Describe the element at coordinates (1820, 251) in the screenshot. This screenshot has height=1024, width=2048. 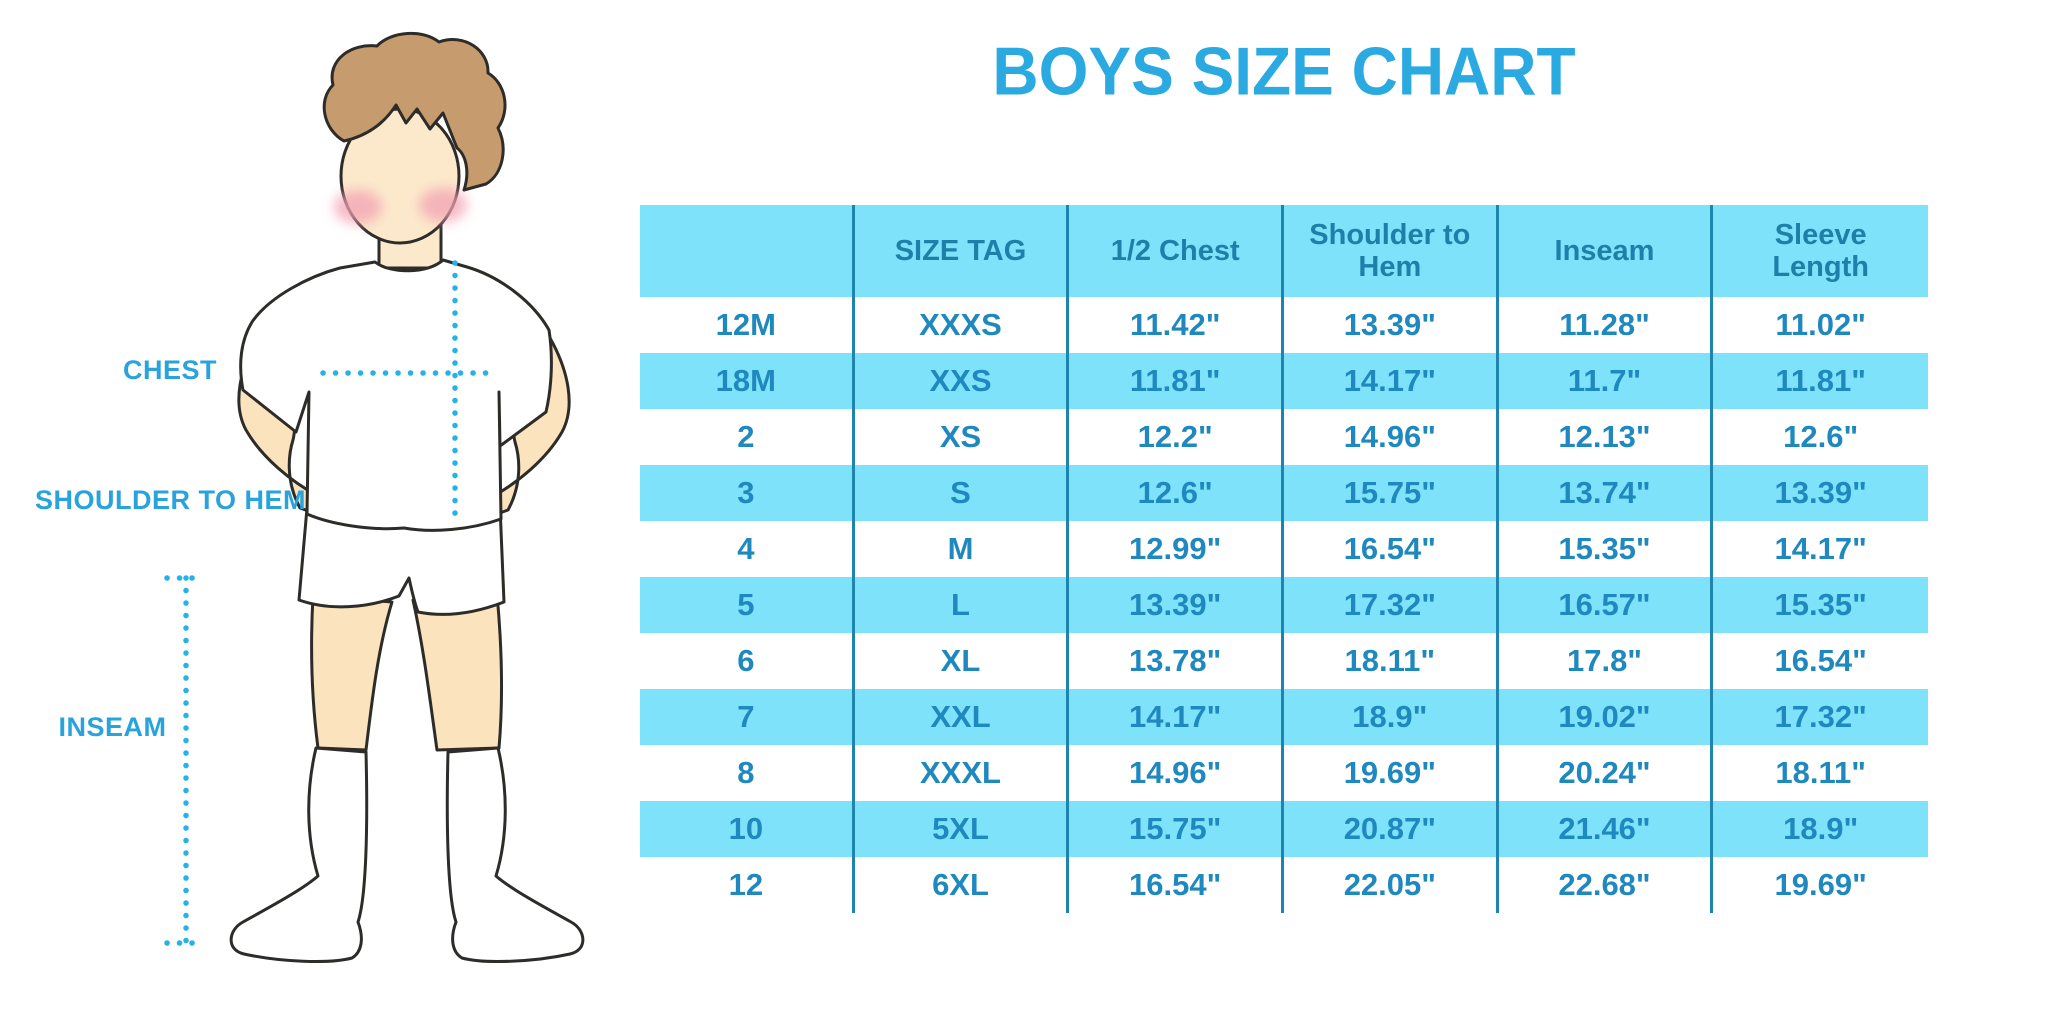
I see `header-cell-sleeve-length: Sleeve Length` at that location.